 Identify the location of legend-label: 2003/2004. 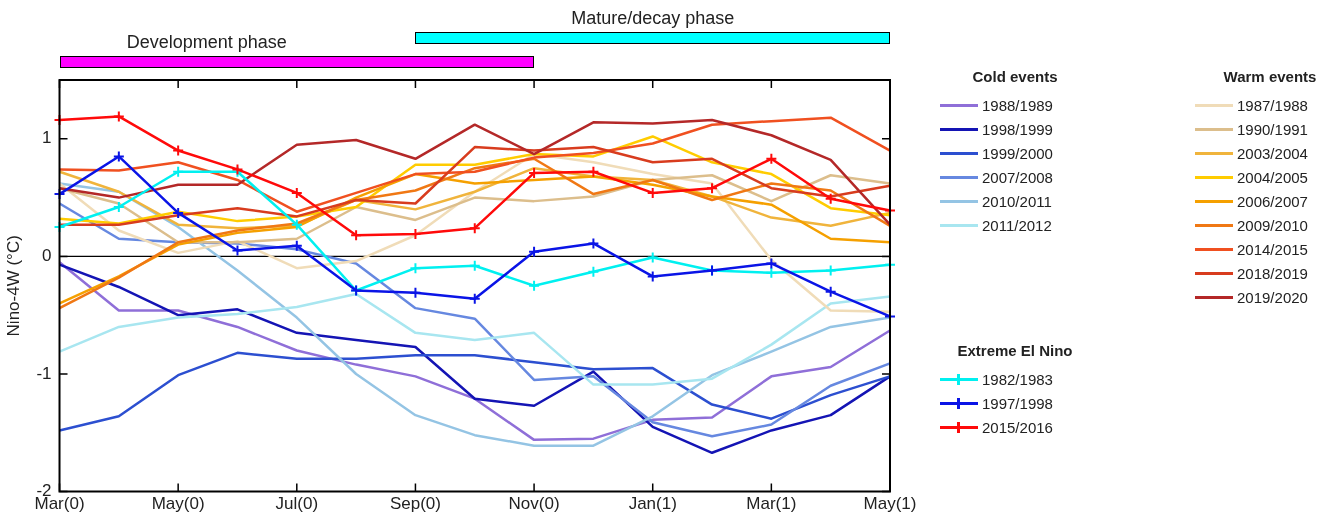
(1272, 153).